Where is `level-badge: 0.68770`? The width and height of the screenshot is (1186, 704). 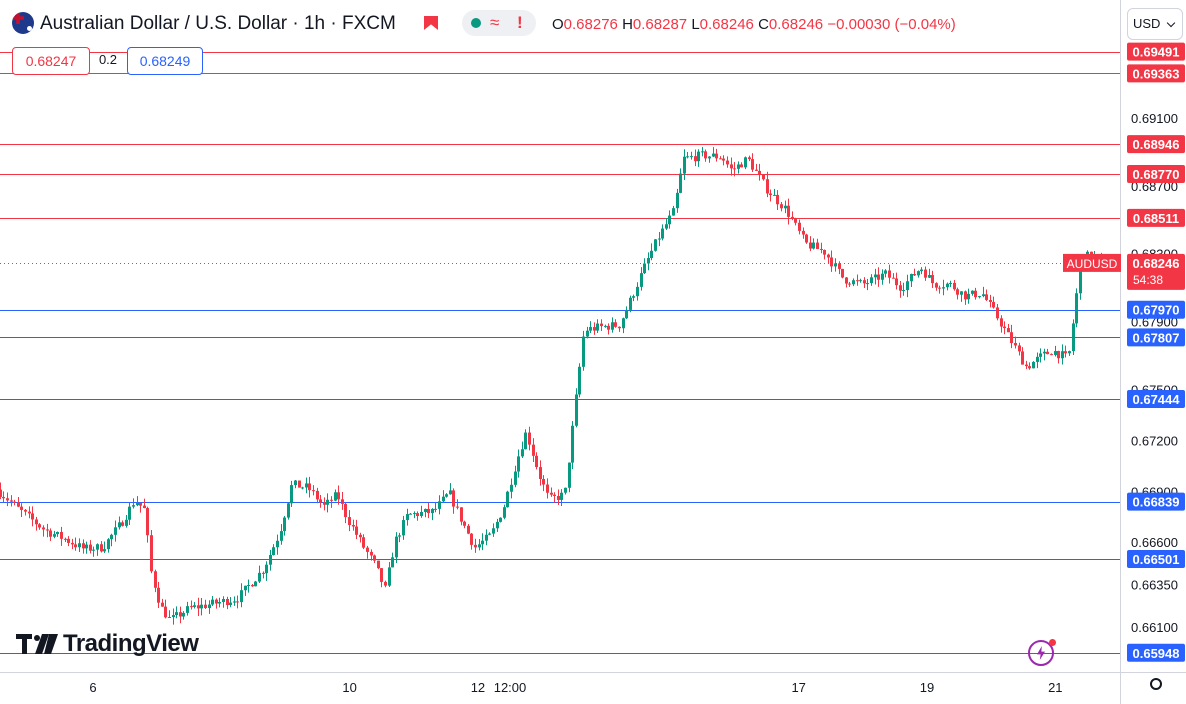
level-badge: 0.68770 is located at coordinates (1156, 173).